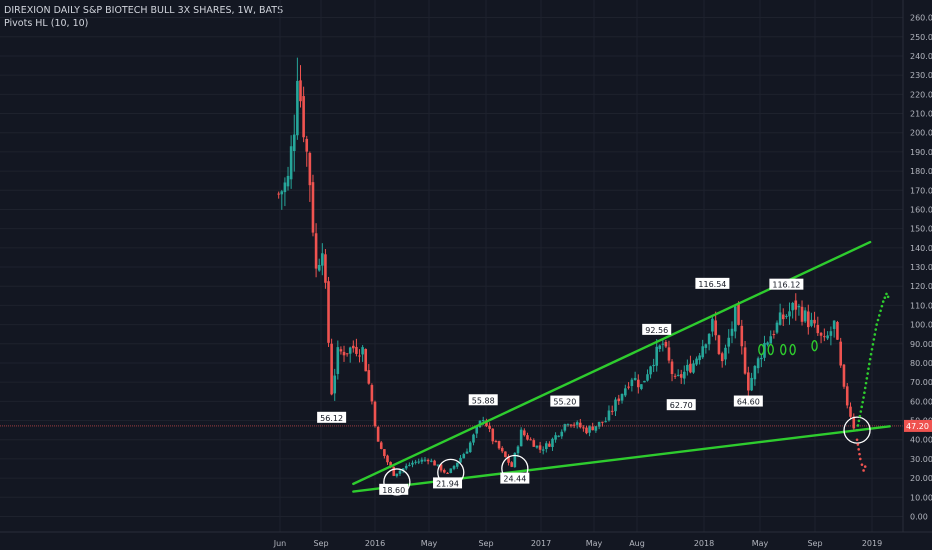 The width and height of the screenshot is (932, 550). I want to click on y-tick-label: 20.00, so click(921, 478).